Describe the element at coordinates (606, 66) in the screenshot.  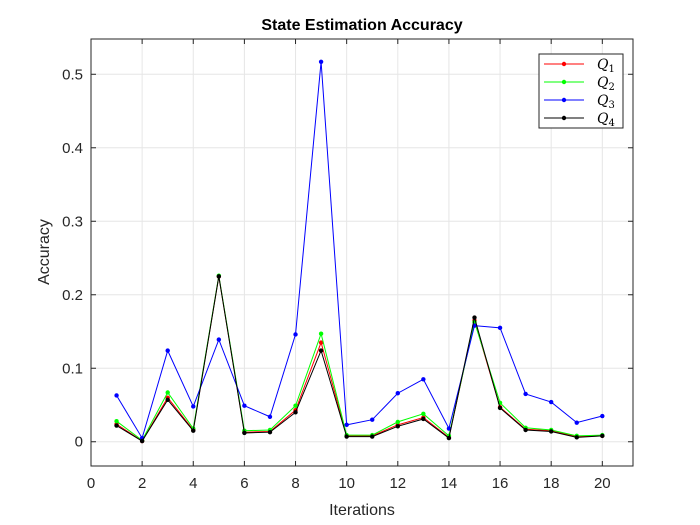
I see `legend-label: Q1` at that location.